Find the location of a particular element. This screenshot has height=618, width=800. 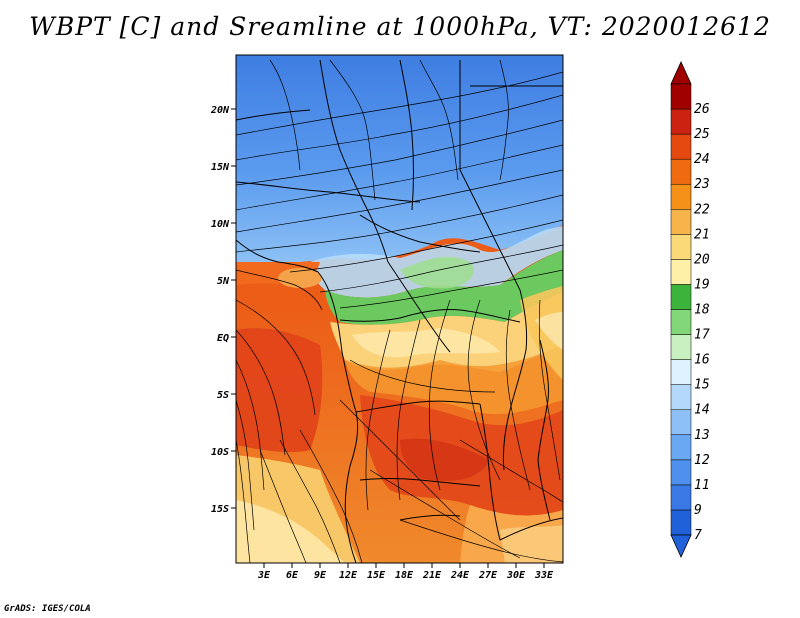

colorbar-max-arrow is located at coordinates (681, 73).